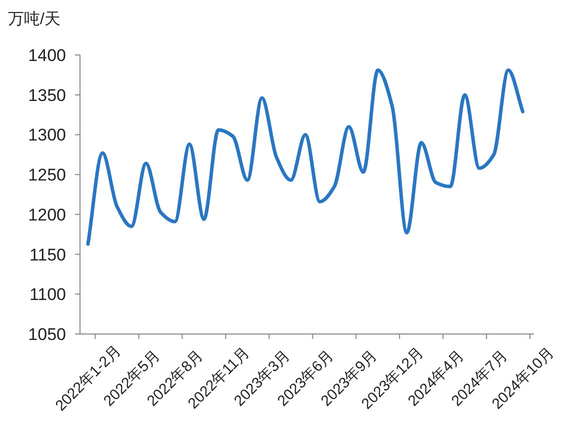 The height and width of the screenshot is (439, 566). Describe the element at coordinates (47, 95) in the screenshot. I see `y-tick-label: 1350` at that location.